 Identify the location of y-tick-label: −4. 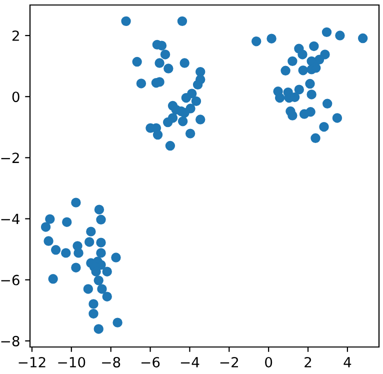
(10, 219).